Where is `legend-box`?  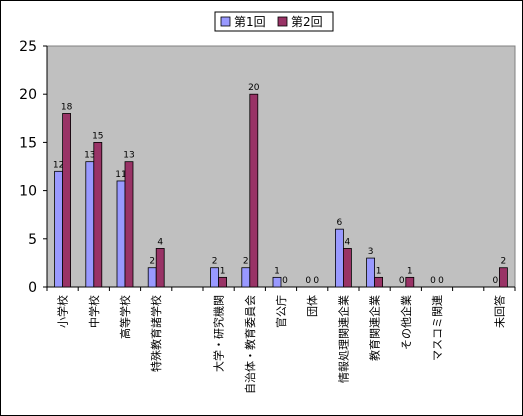 legend-box is located at coordinates (274, 21).